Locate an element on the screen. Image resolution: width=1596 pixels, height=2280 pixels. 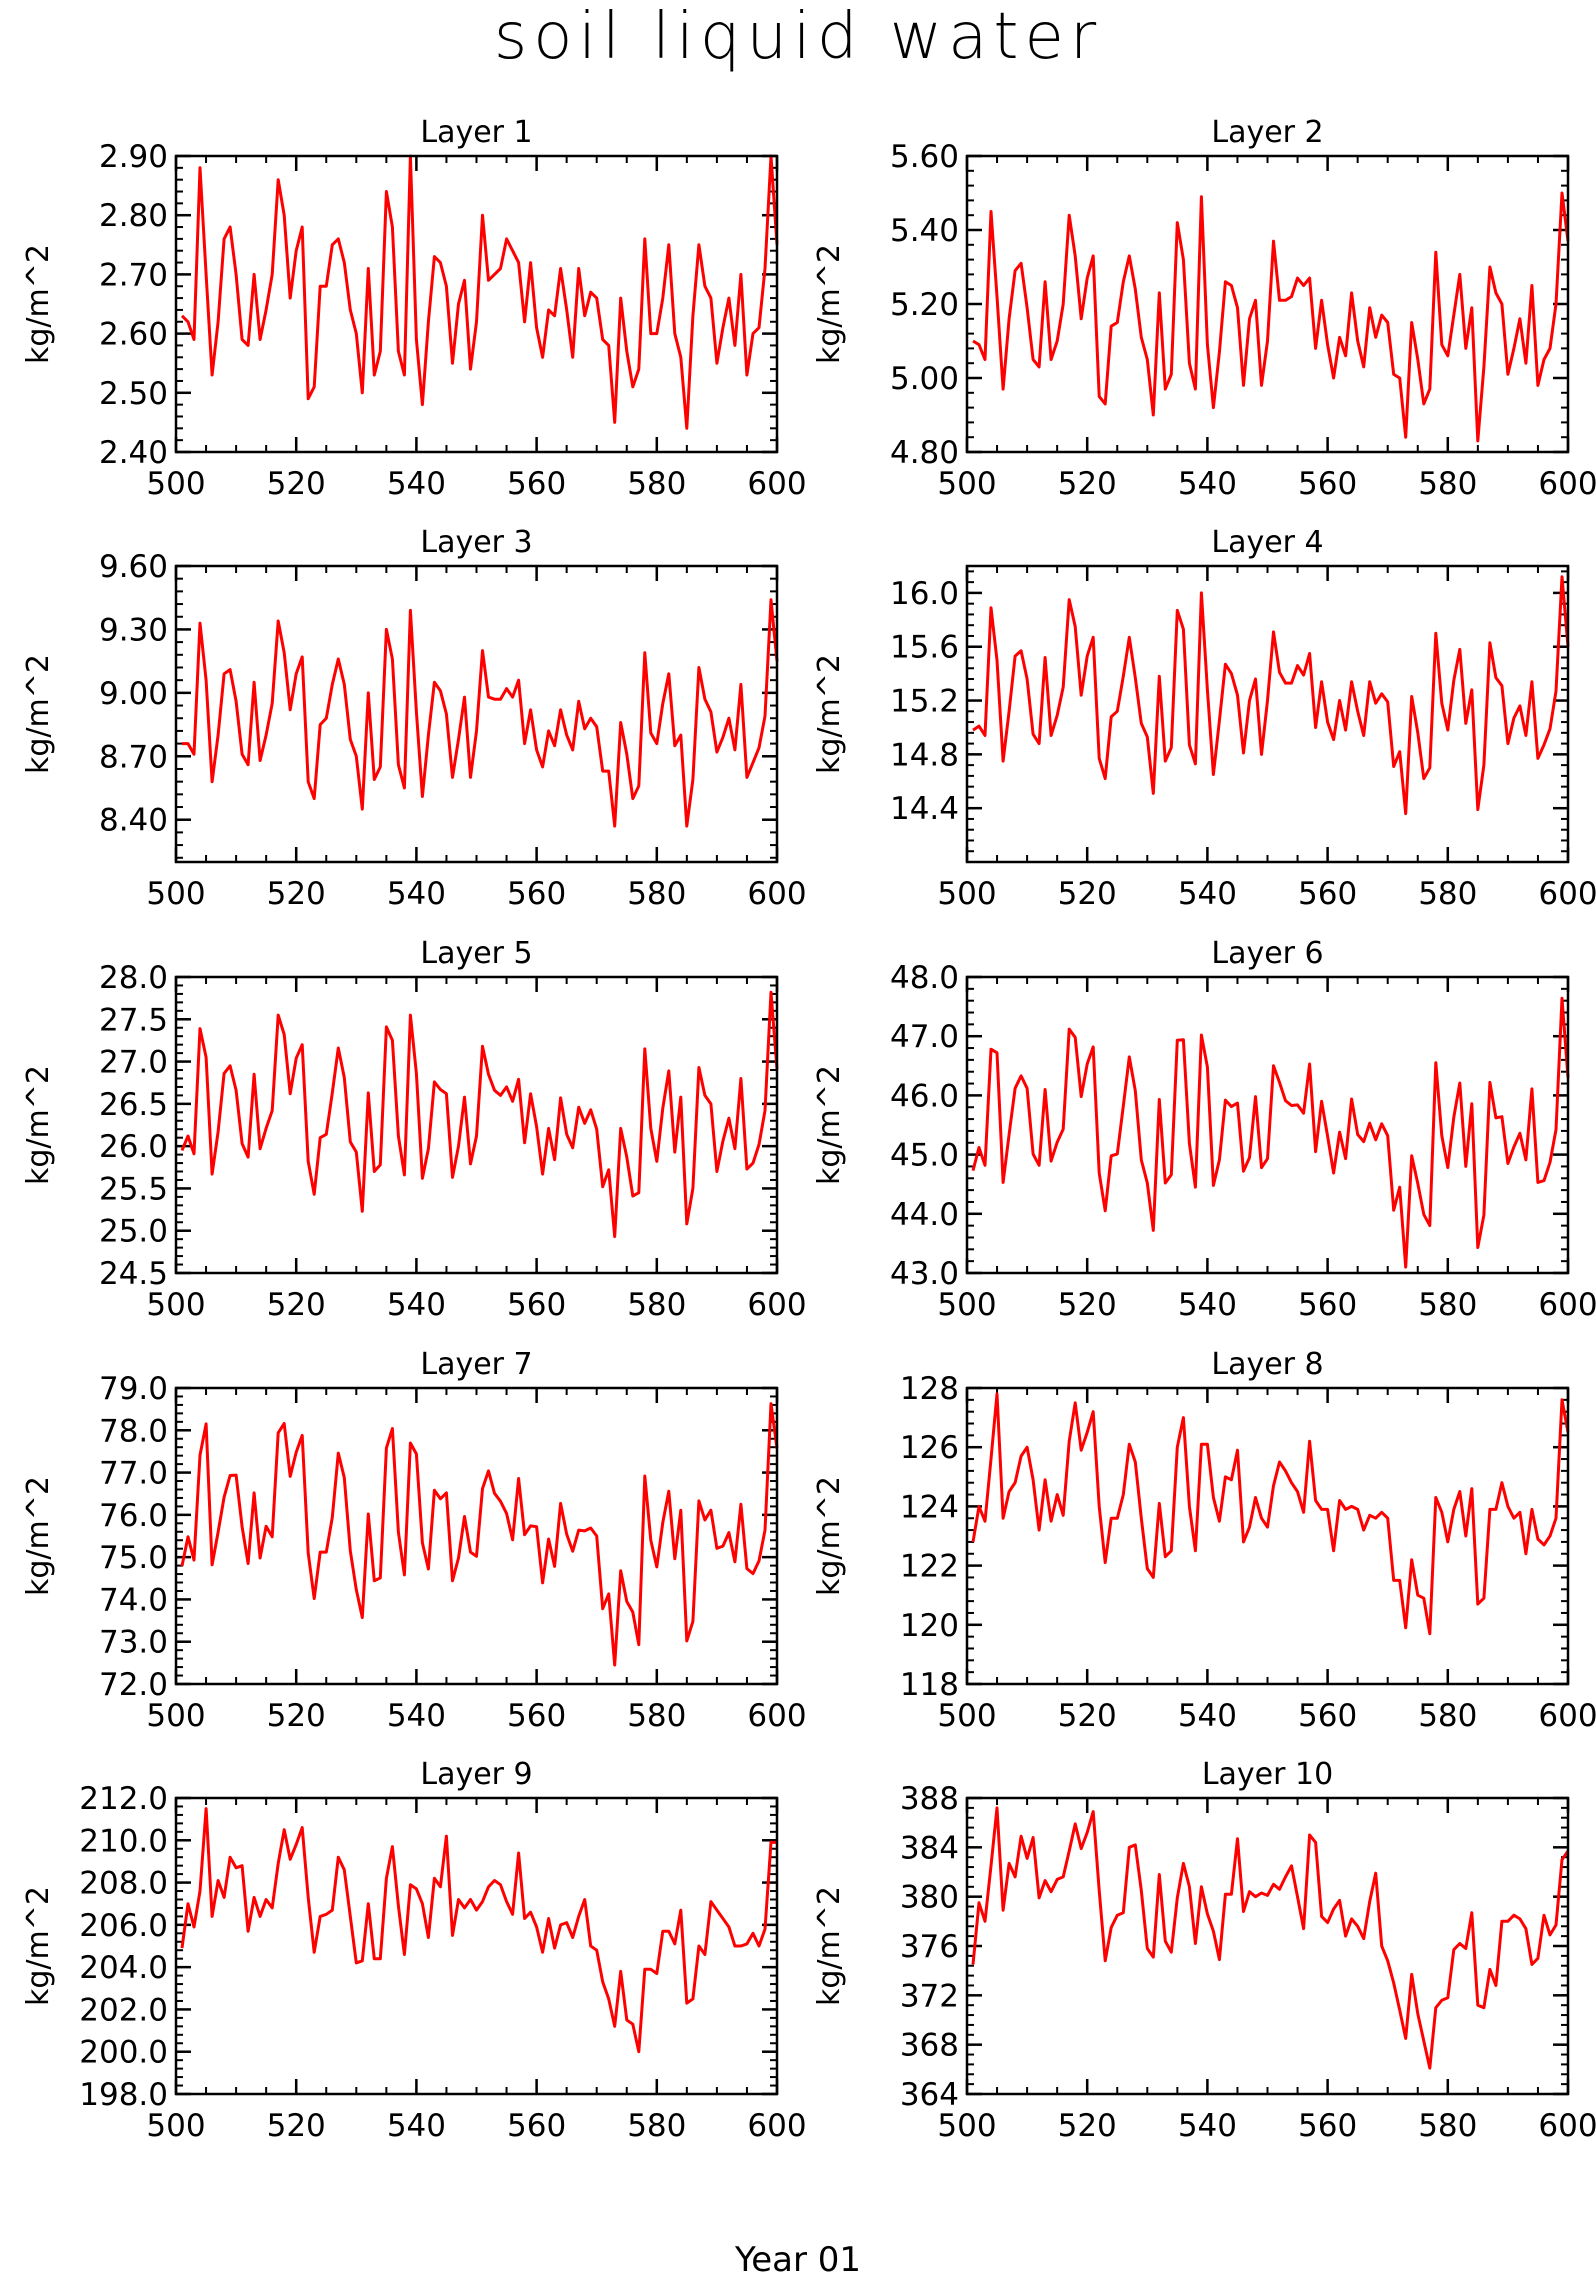
panel-title: Layer 4 is located at coordinates (1267, 542).